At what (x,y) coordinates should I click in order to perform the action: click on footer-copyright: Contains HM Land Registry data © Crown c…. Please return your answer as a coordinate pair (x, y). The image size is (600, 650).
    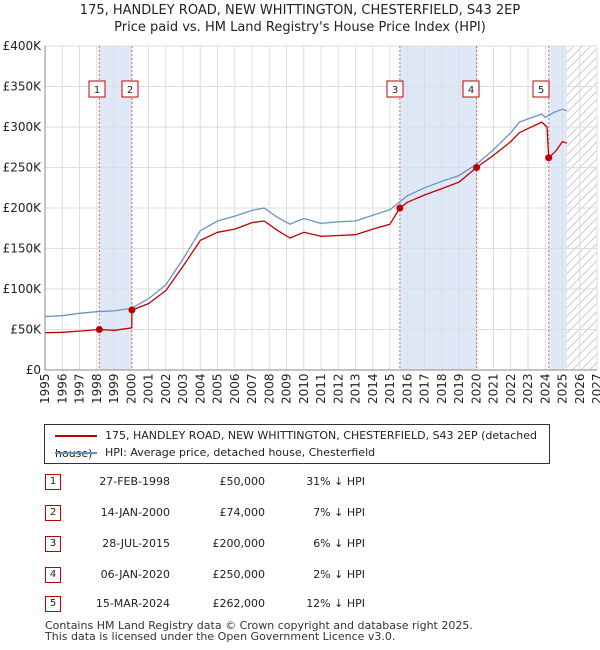
    Looking at the image, I should click on (259, 625).